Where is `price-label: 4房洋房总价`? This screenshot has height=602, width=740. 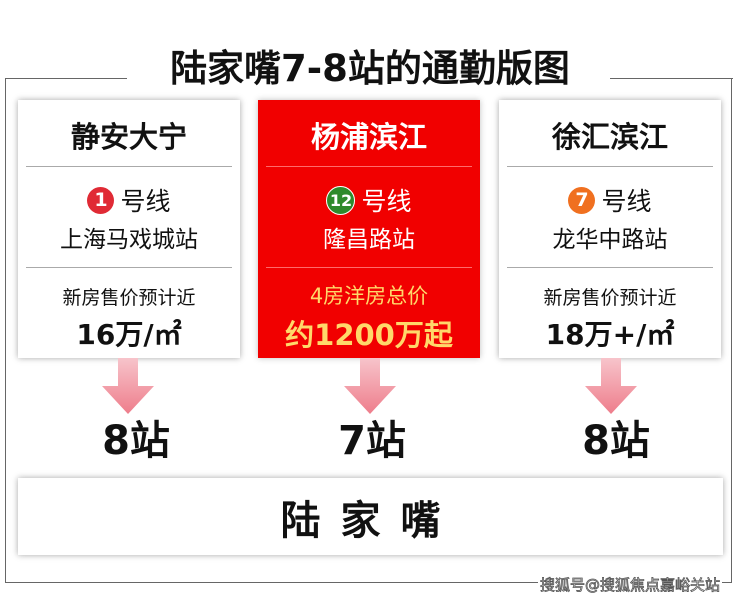 price-label: 4房洋房总价 is located at coordinates (369, 296).